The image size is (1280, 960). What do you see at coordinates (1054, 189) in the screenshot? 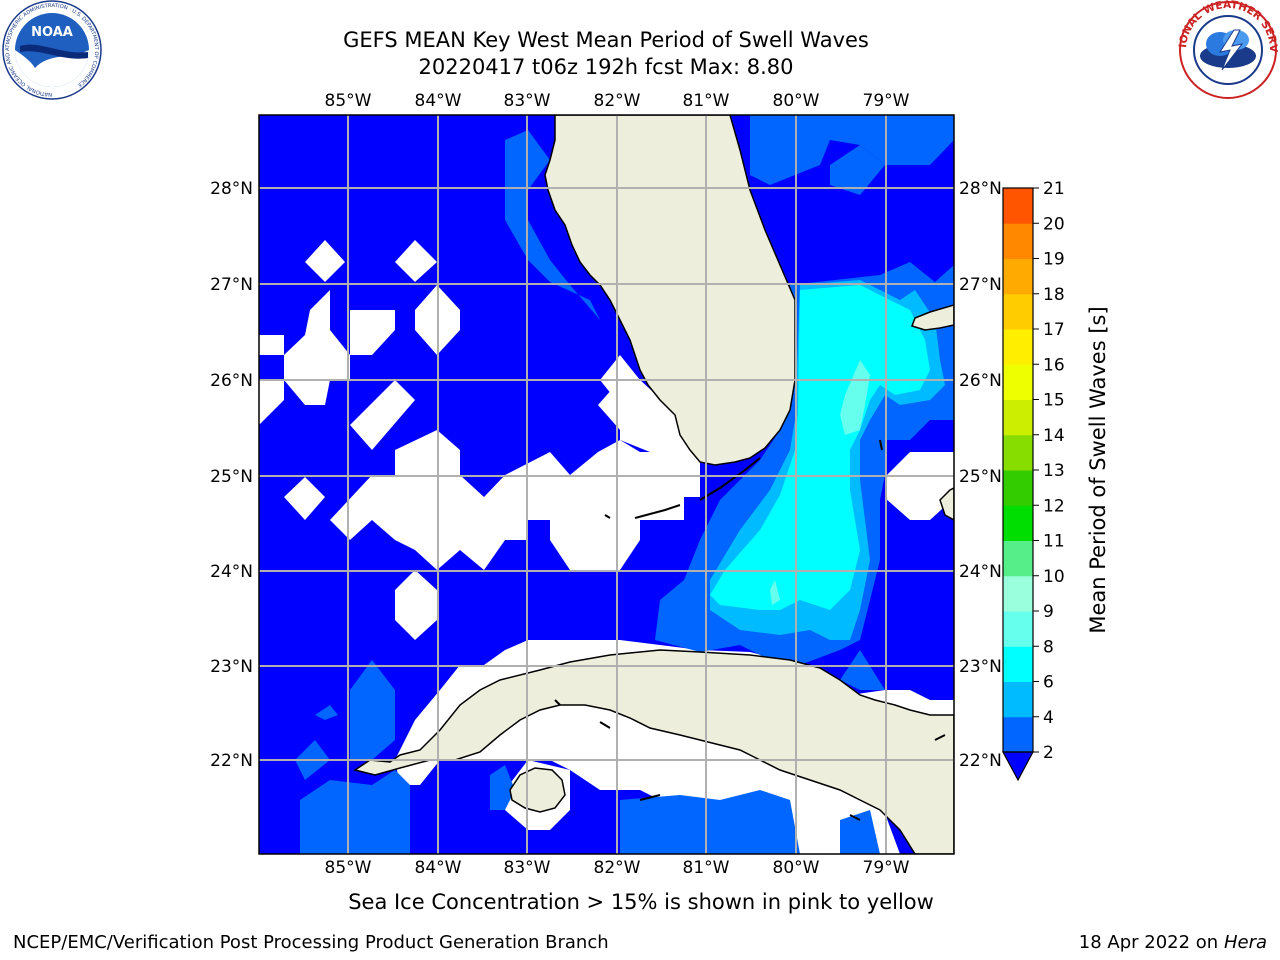
I see `colorbar-tick-label: 21` at bounding box center [1054, 189].